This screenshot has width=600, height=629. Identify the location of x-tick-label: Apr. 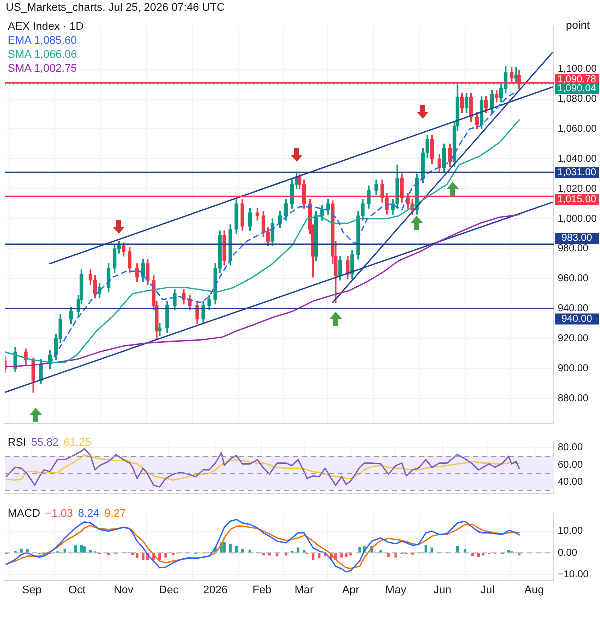
(351, 590).